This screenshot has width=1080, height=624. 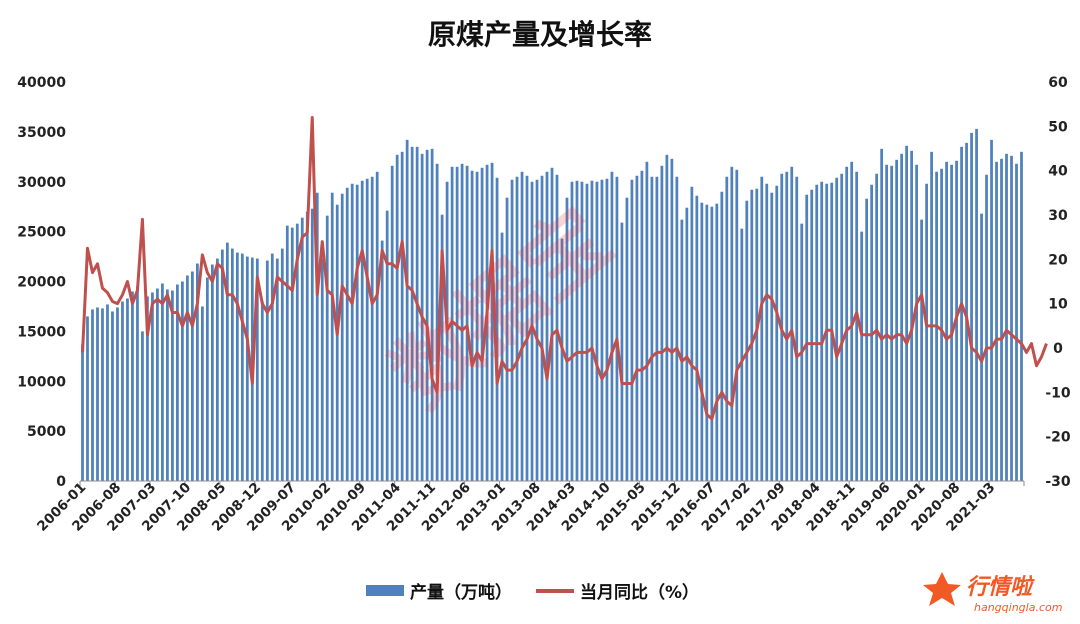 I want to click on y-right-tick-label: 10, so click(x=1058, y=305).